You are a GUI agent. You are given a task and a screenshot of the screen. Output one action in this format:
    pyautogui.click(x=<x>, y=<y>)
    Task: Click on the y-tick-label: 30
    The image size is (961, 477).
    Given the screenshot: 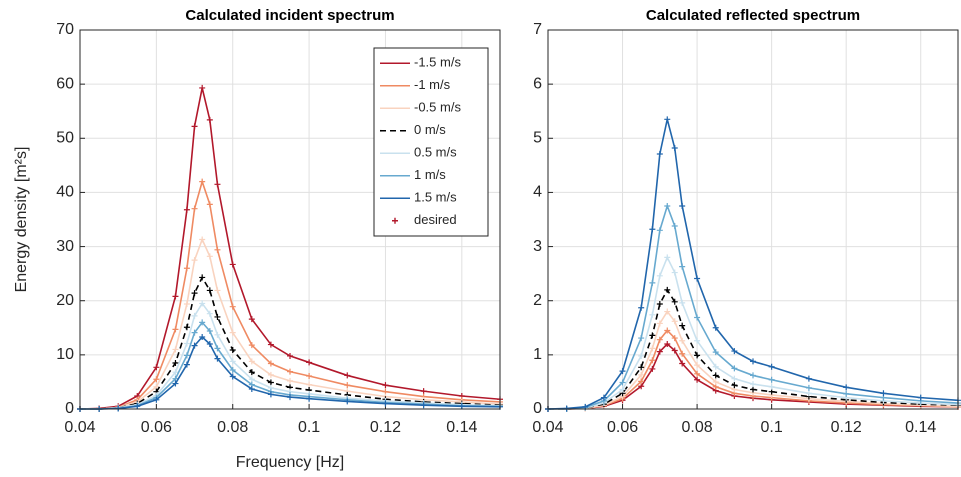 What is the action you would take?
    pyautogui.click(x=65, y=246)
    